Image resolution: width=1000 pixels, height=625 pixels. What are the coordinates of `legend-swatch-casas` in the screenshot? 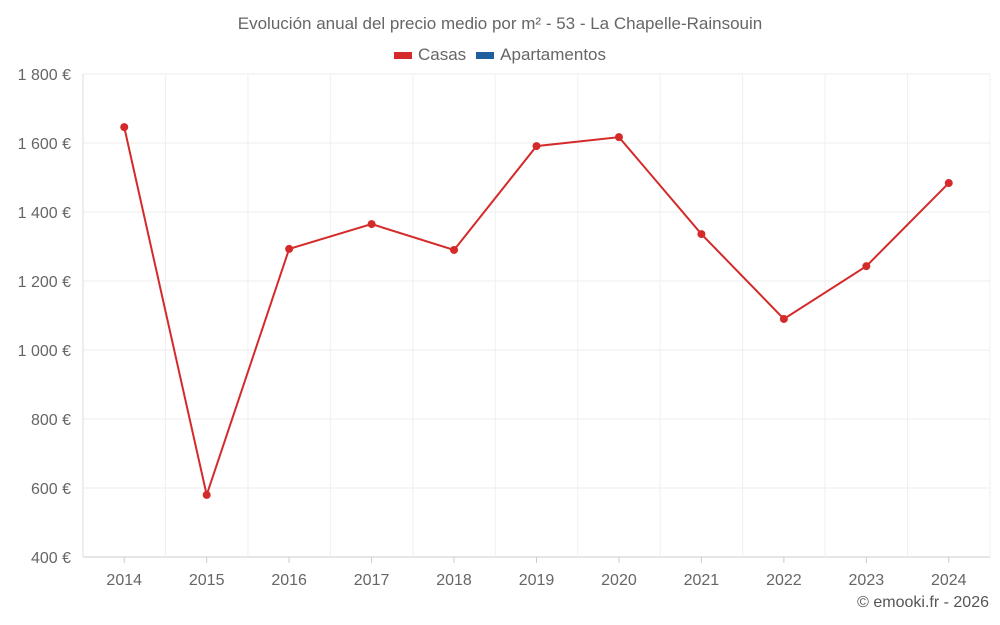 It's located at (402, 55).